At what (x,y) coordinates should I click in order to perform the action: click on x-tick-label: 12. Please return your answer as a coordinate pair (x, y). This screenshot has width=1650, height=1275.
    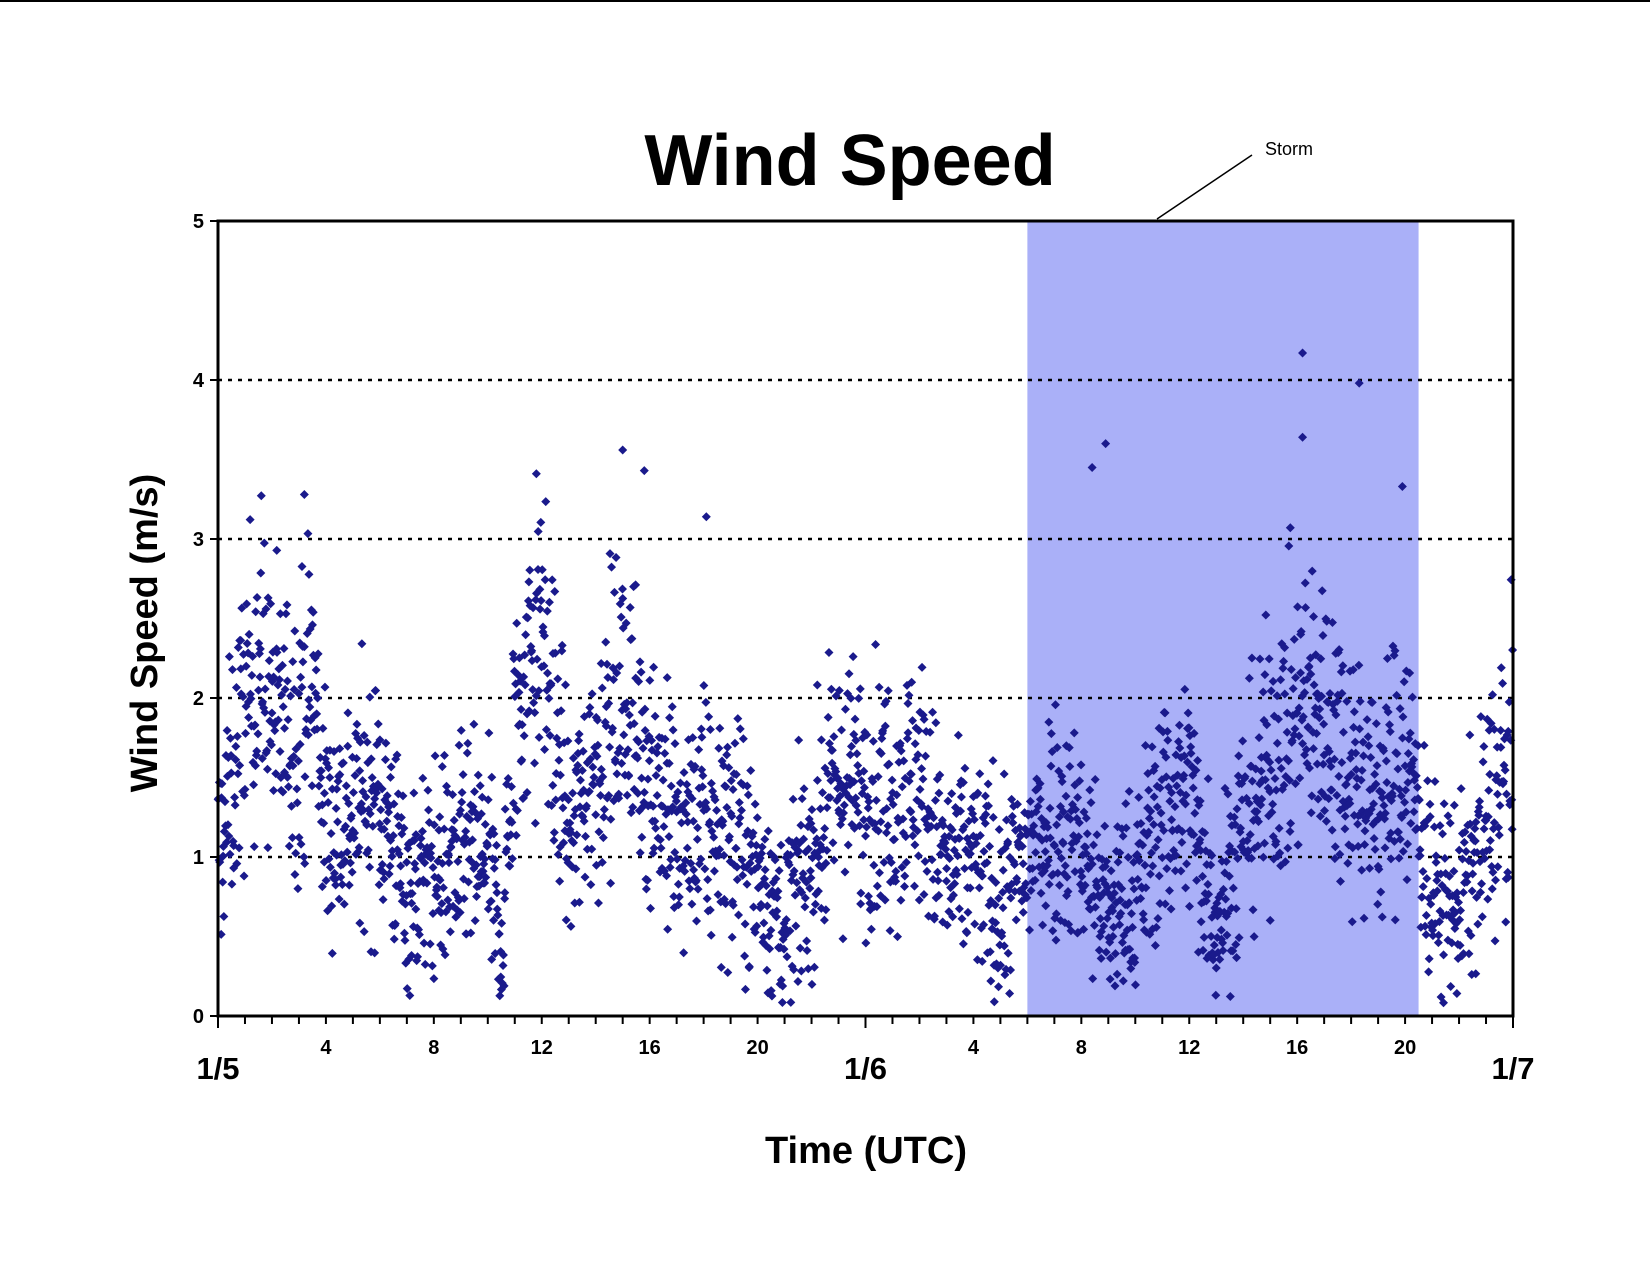
    Looking at the image, I should click on (1189, 1048).